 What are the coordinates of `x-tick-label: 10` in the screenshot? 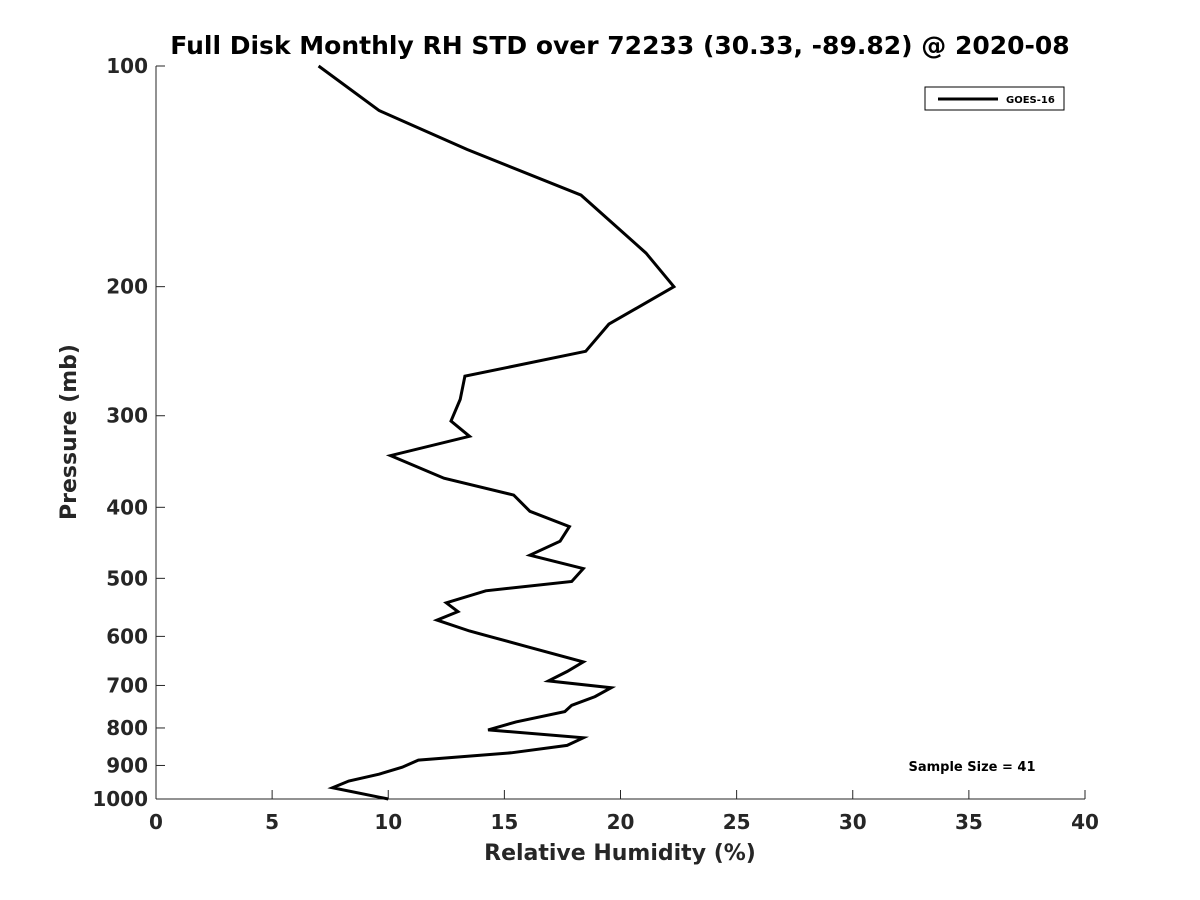 It's located at (388, 822).